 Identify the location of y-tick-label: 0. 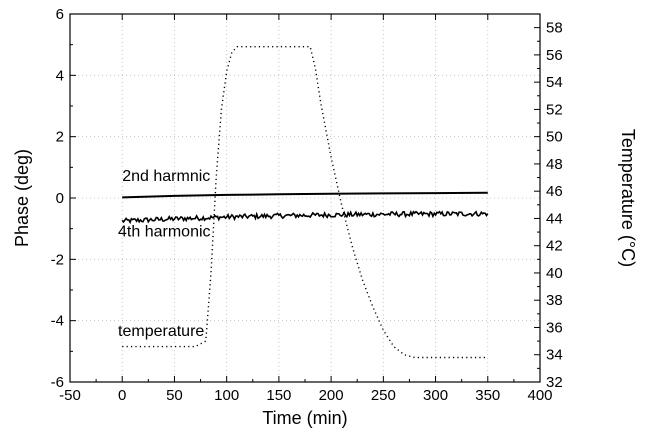
(60, 198).